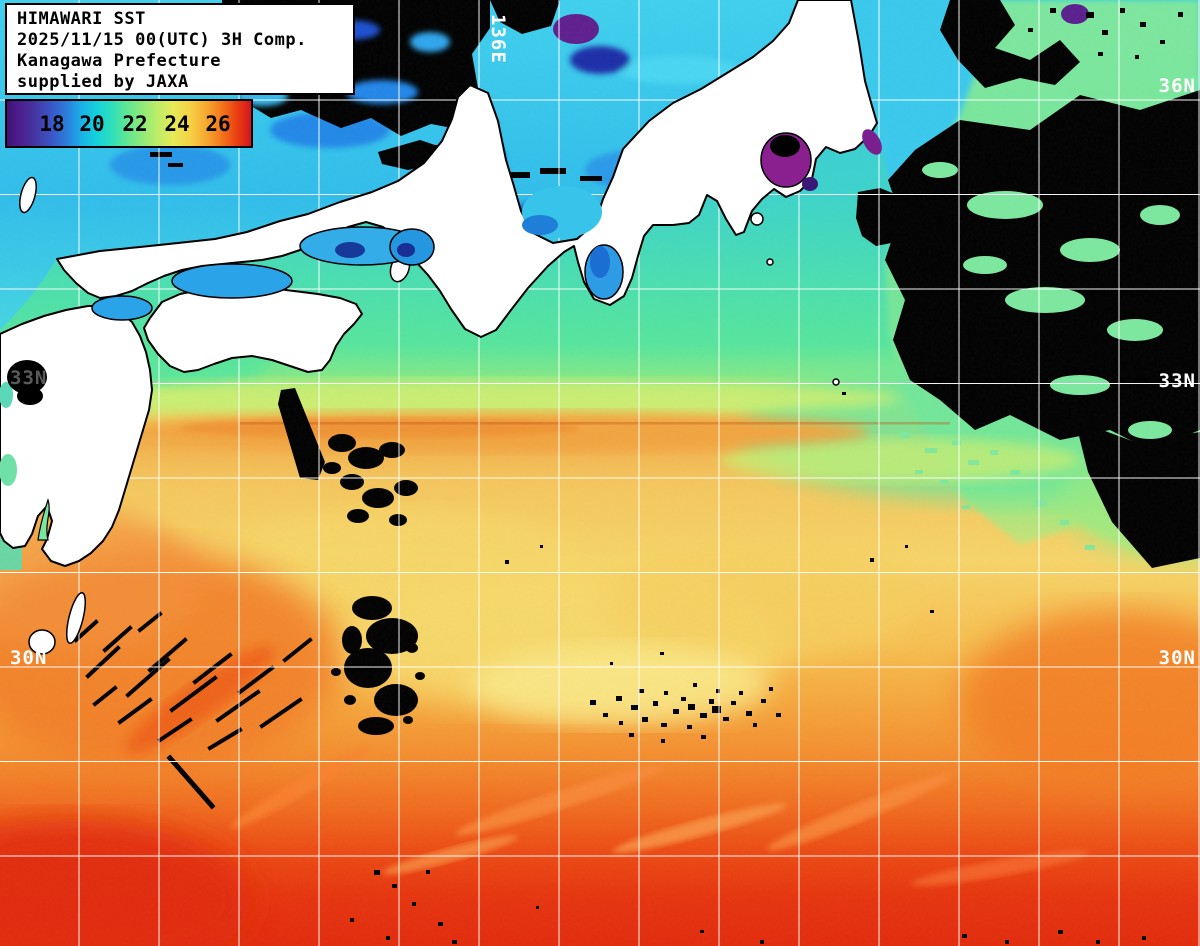  Describe the element at coordinates (872, 142) in the screenshot. I see `coastal-purple-fringe` at that location.